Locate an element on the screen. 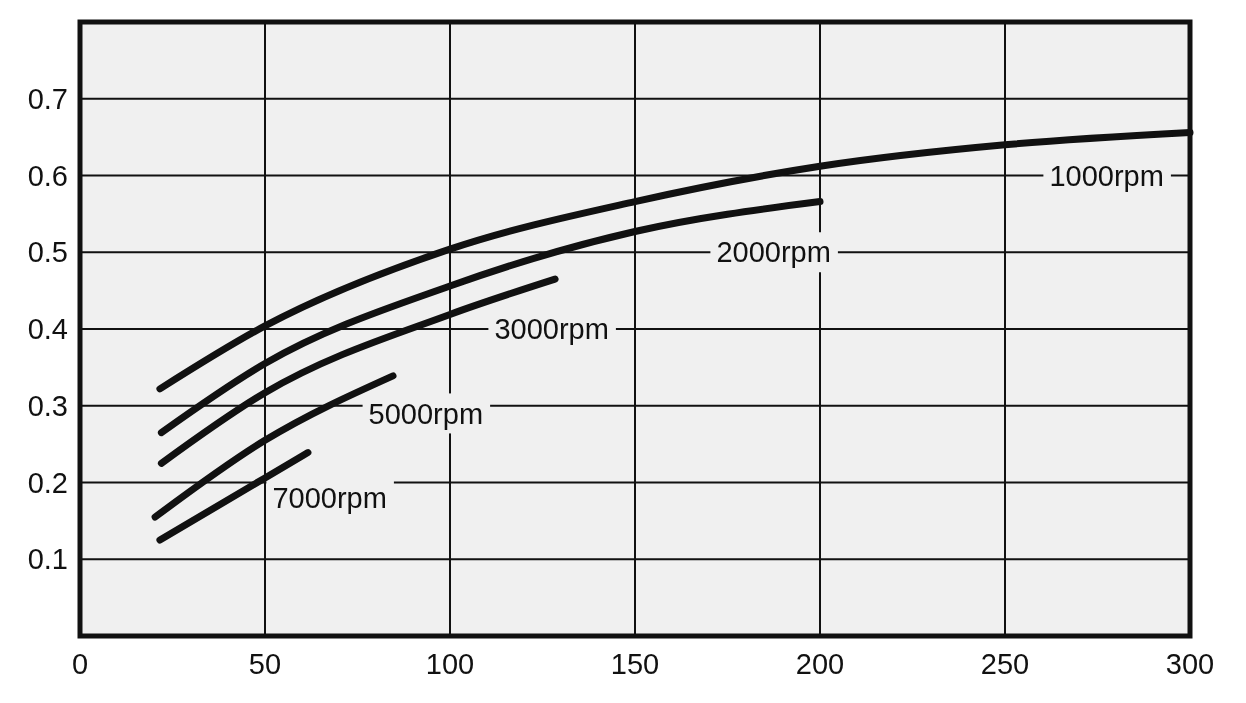 This screenshot has height=703, width=1246. y-tick-label: 0.3 is located at coordinates (47, 405).